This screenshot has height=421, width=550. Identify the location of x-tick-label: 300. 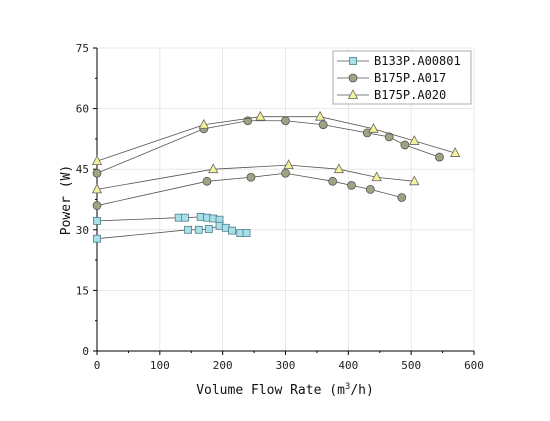
(286, 365).